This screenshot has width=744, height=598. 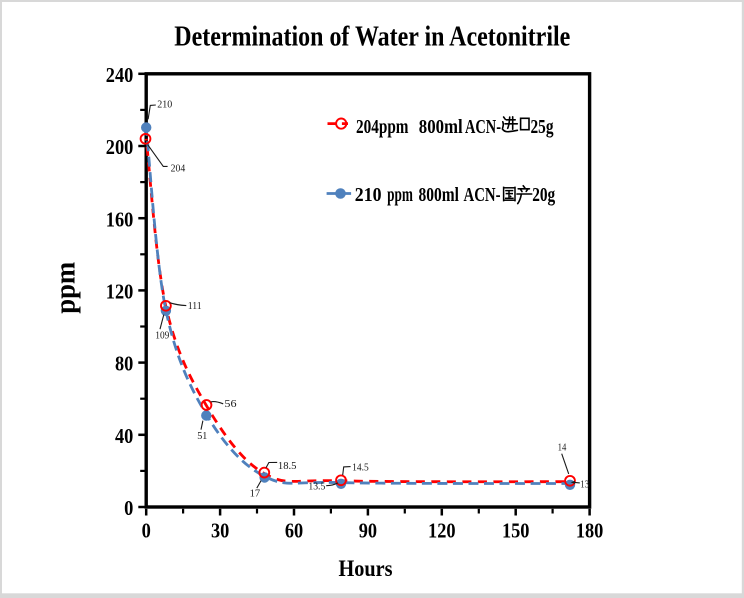 What do you see at coordinates (195, 306) in the screenshot?
I see `svg-text: 111` at bounding box center [195, 306].